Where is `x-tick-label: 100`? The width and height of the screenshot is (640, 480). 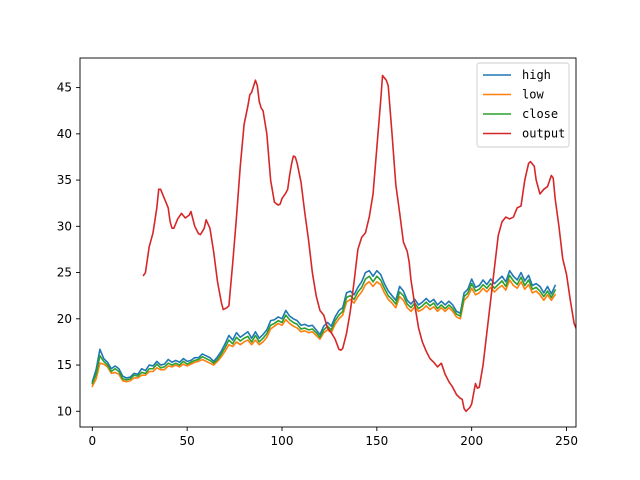 x-tick-label: 100 is located at coordinates (282, 441).